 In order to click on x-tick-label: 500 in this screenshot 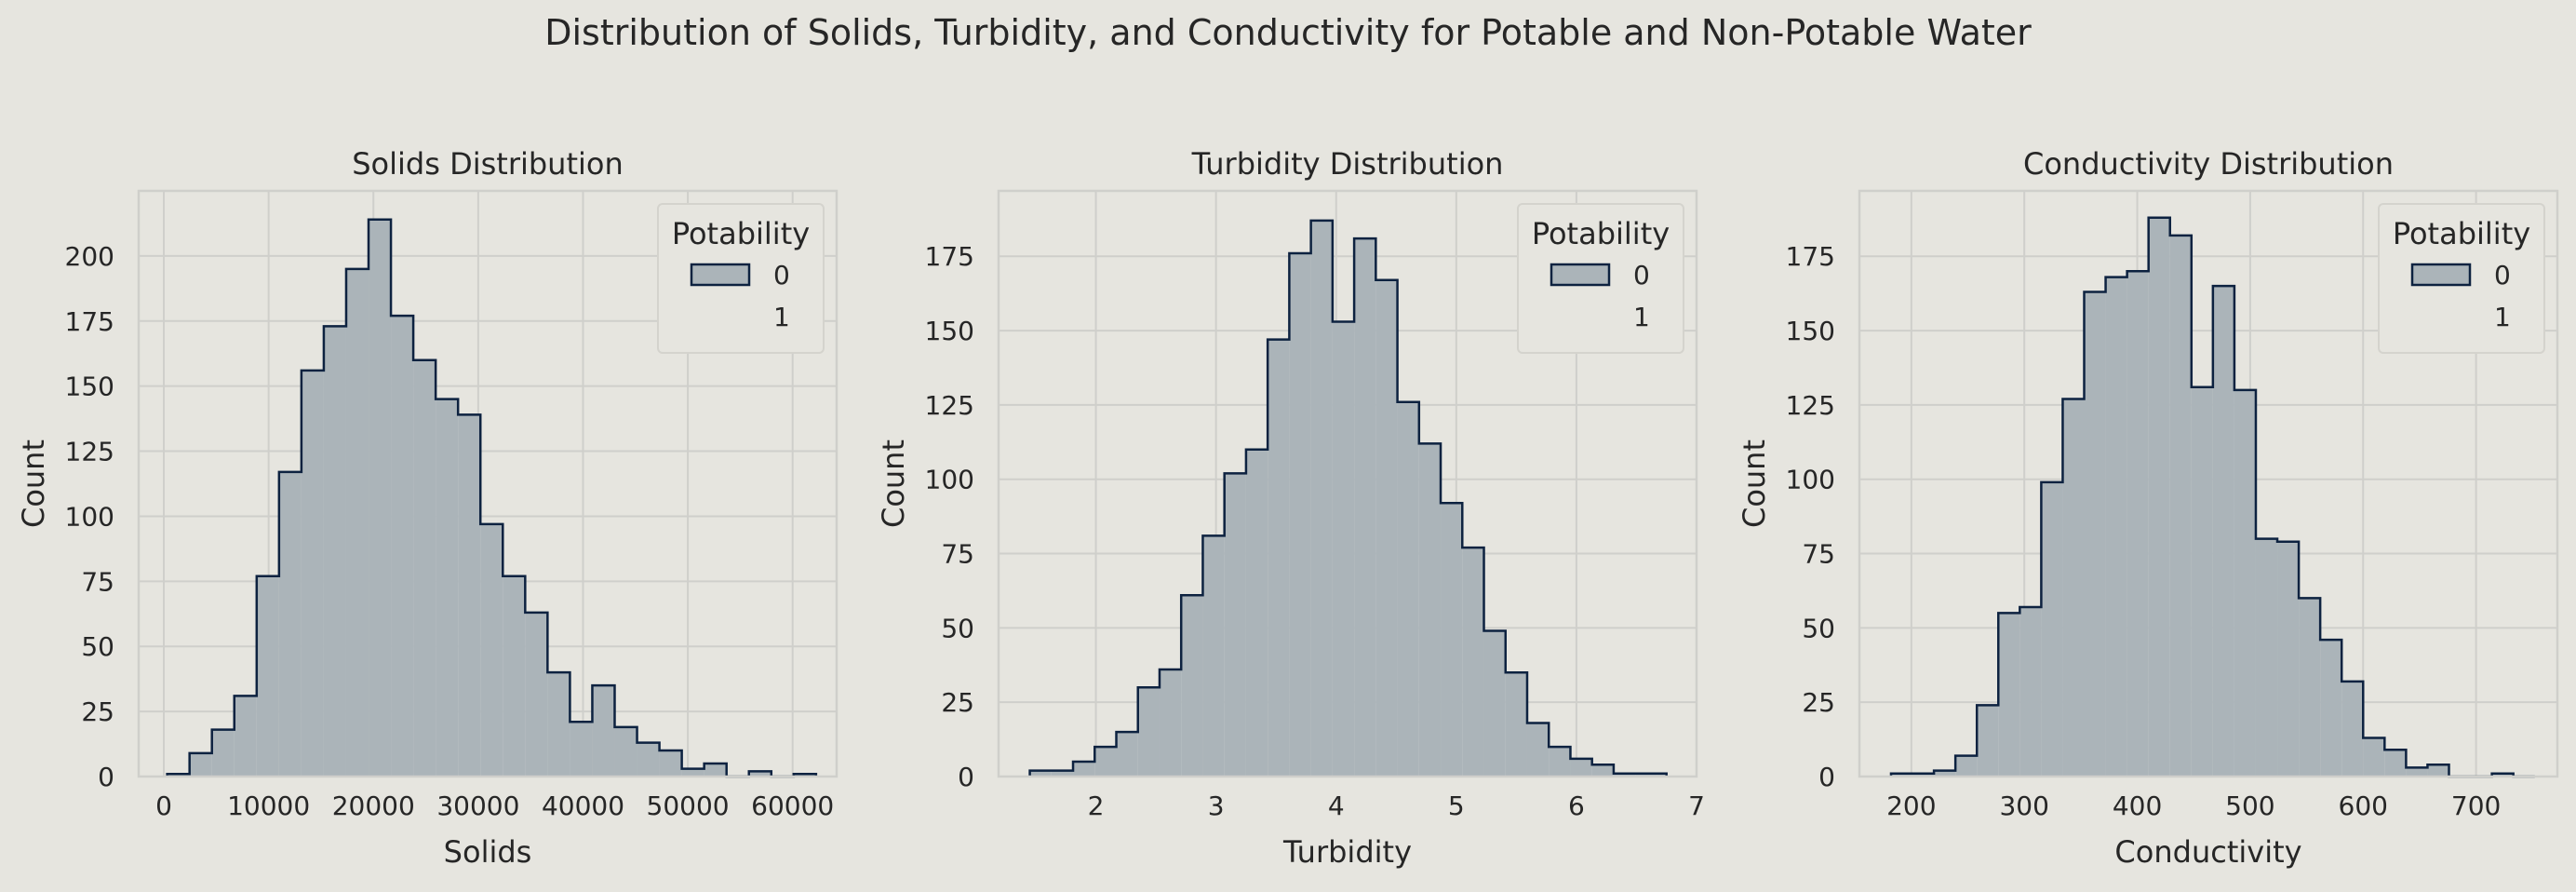, I will do `click(2249, 806)`.